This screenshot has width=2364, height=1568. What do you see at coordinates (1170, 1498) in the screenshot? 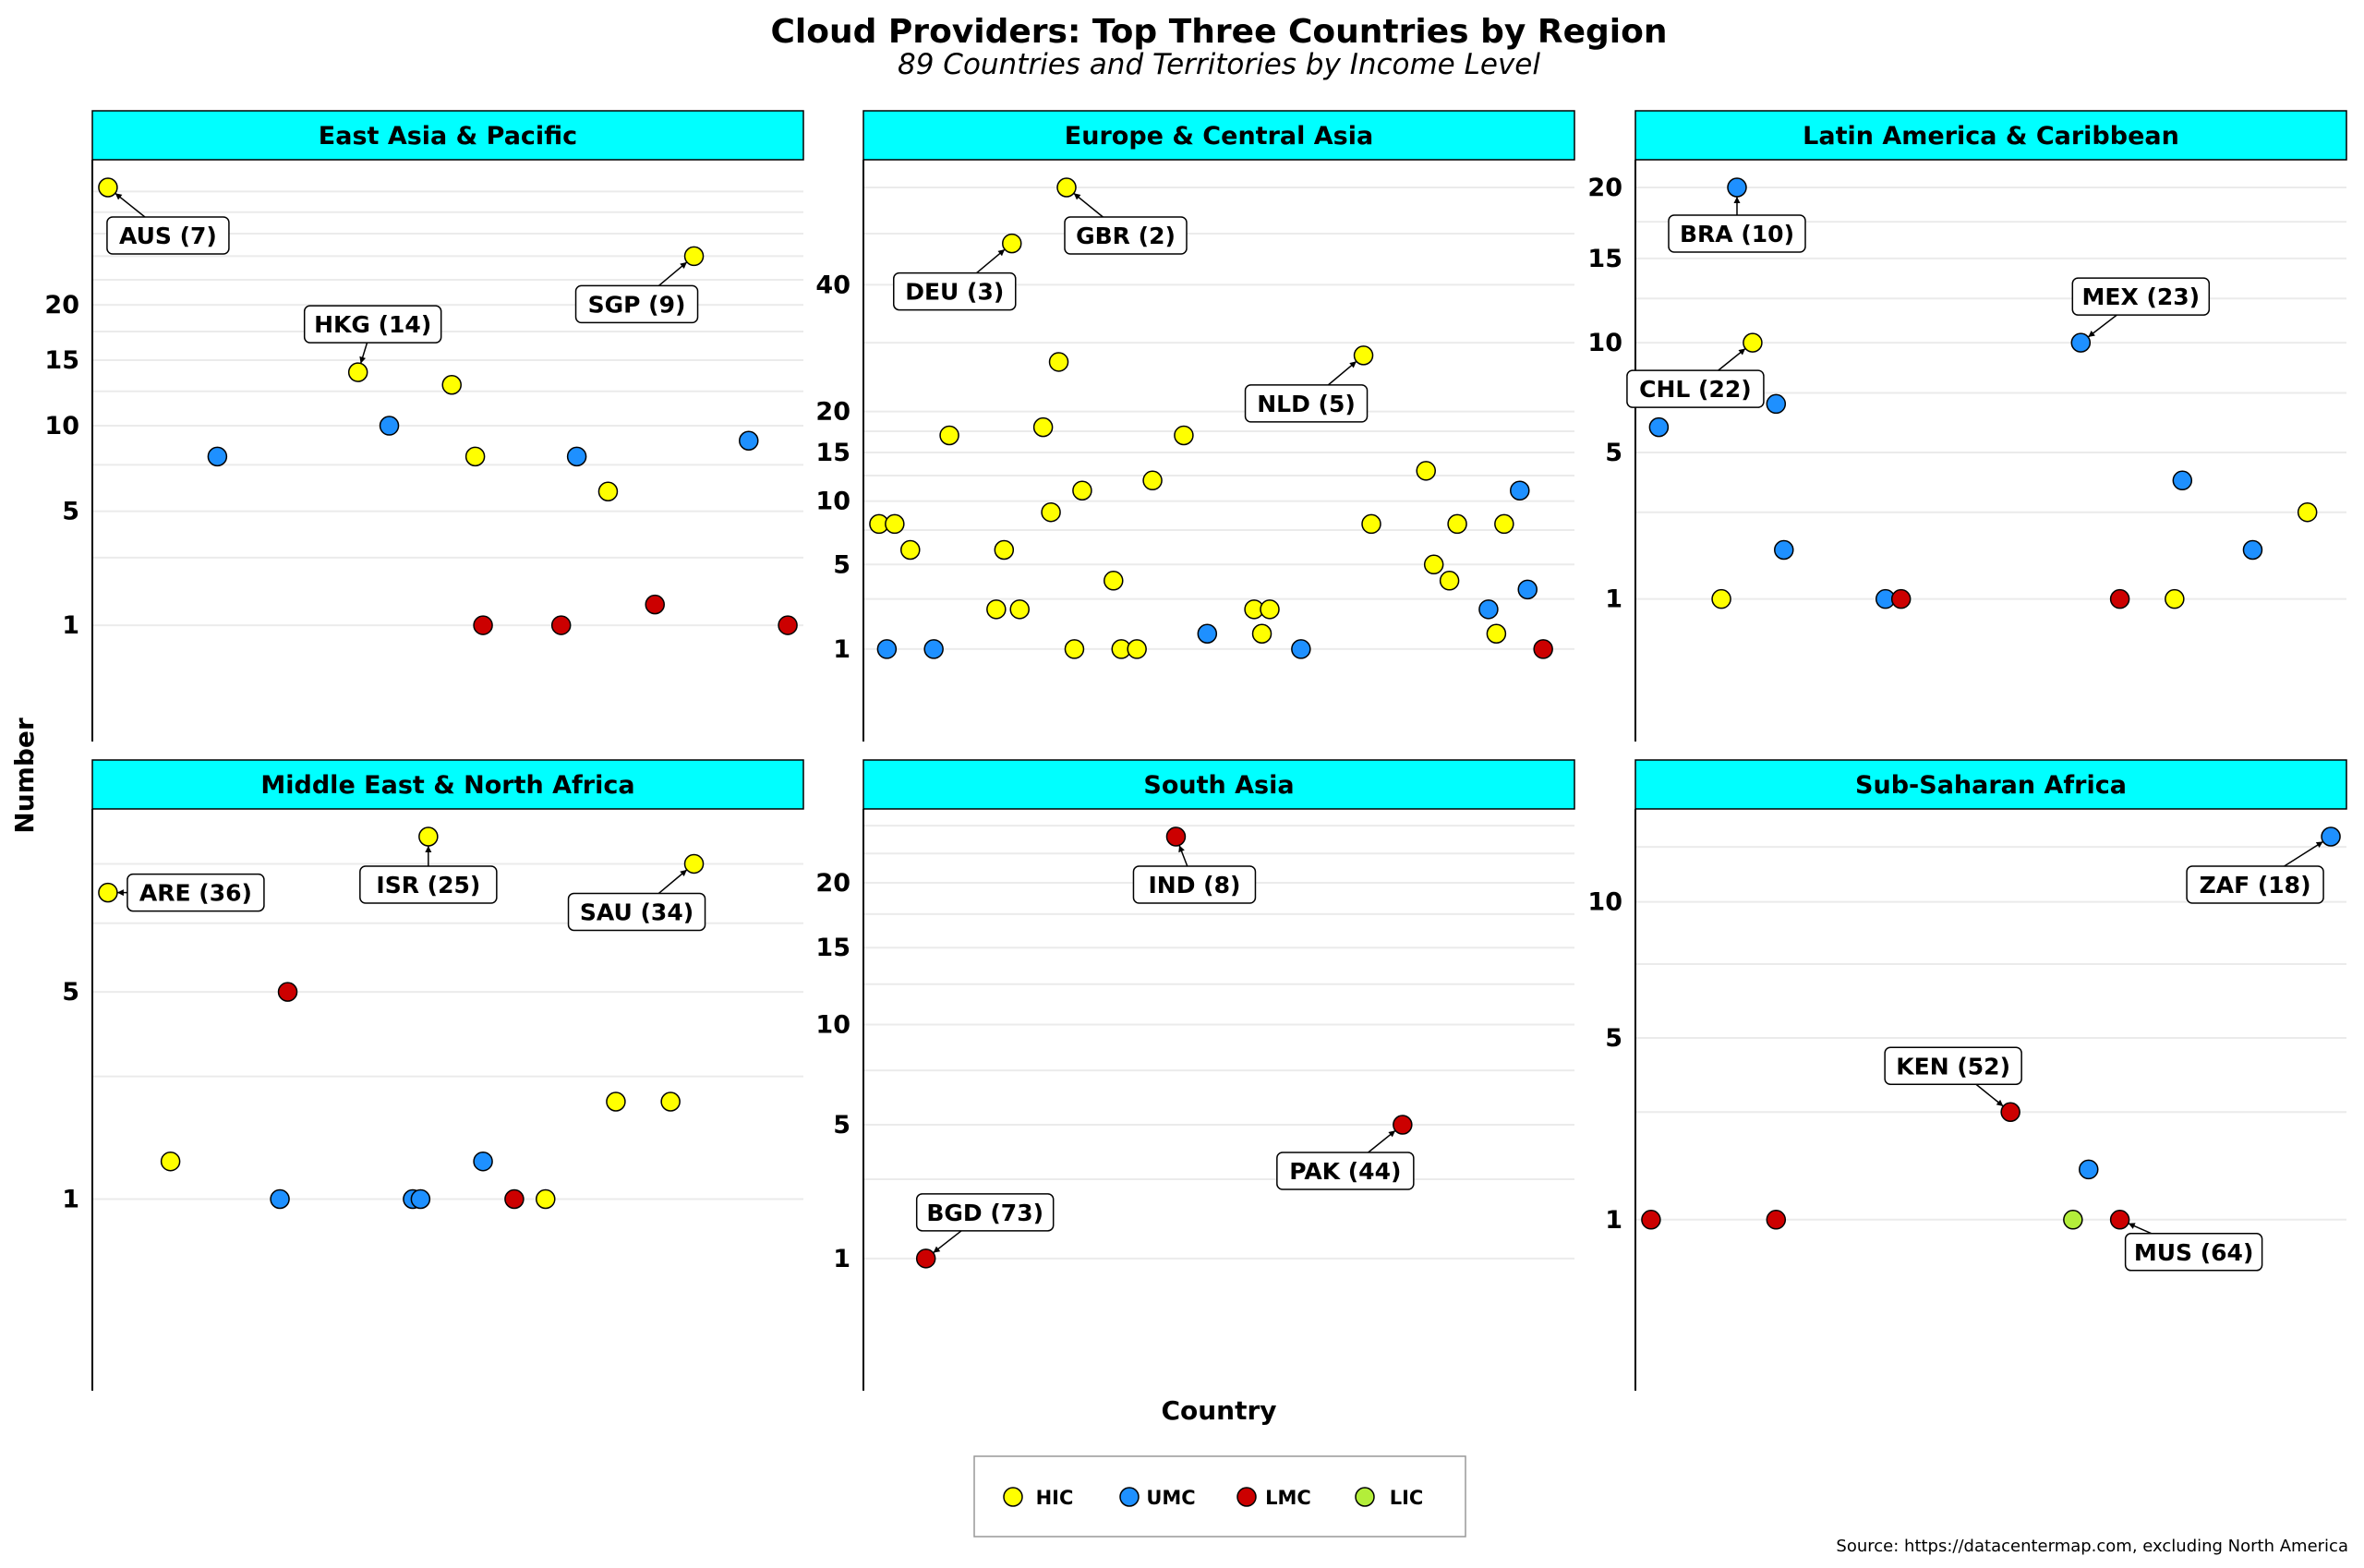
I see `legend-label-umc: UMC` at bounding box center [1170, 1498].